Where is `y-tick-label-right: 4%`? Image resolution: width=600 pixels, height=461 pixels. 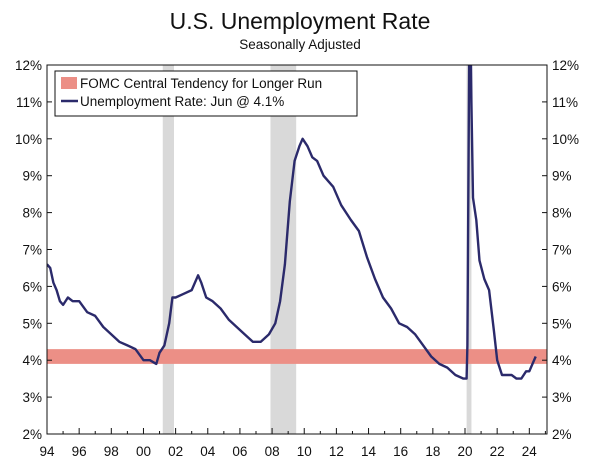
y-tick-label-right: 4% is located at coordinates (562, 360).